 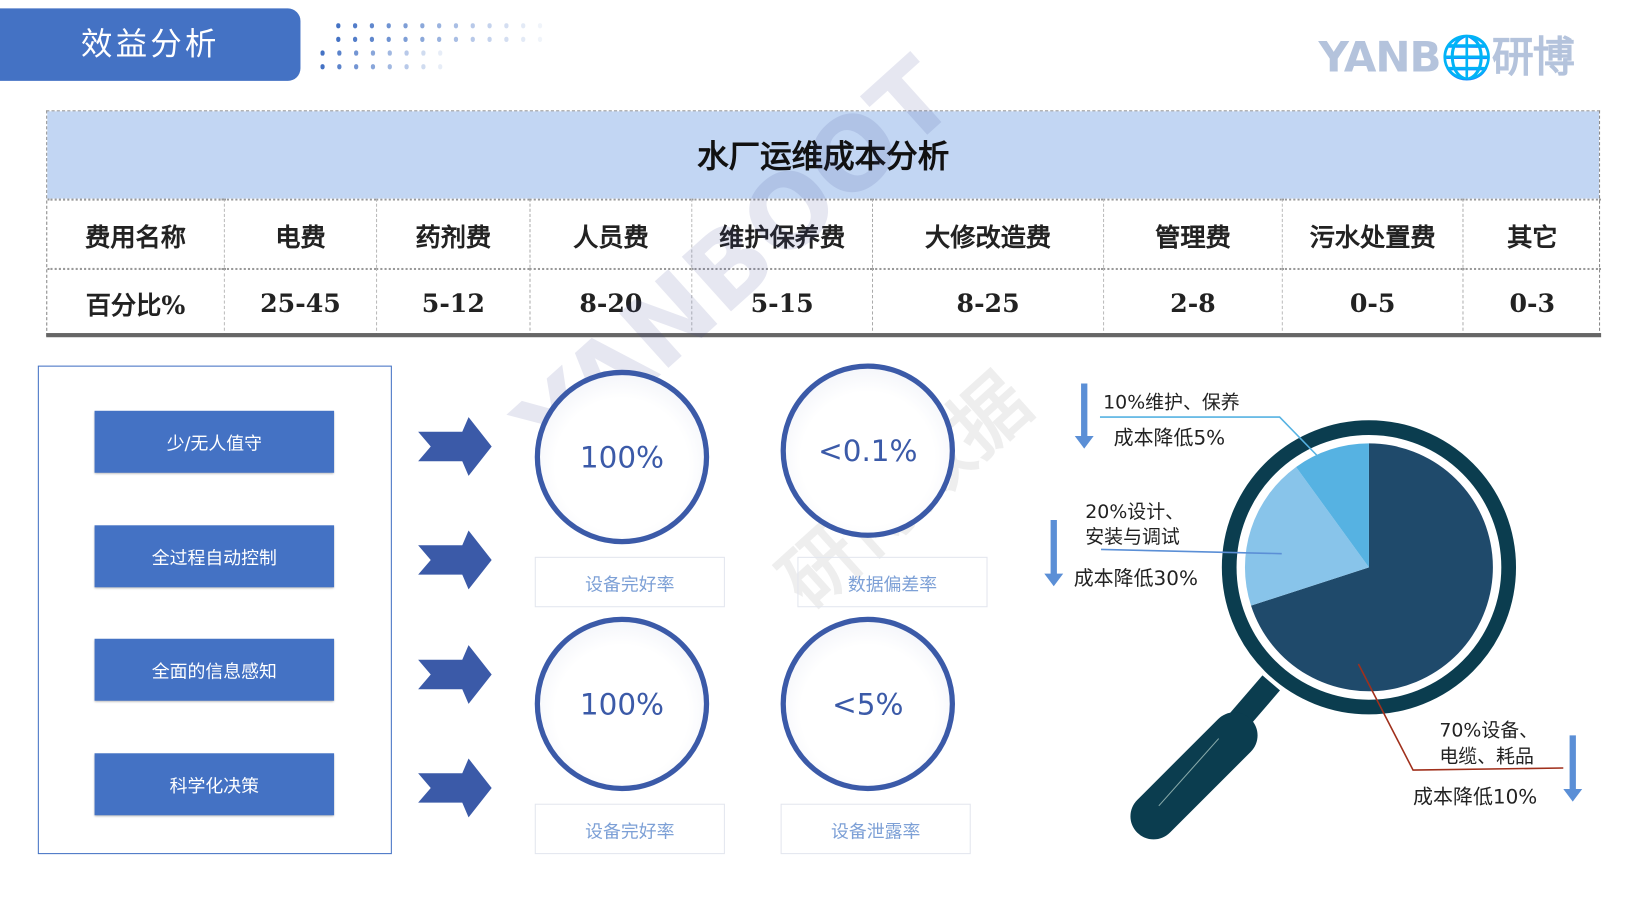 What do you see at coordinates (431, 46) in the screenshot?
I see `decorative-dots` at bounding box center [431, 46].